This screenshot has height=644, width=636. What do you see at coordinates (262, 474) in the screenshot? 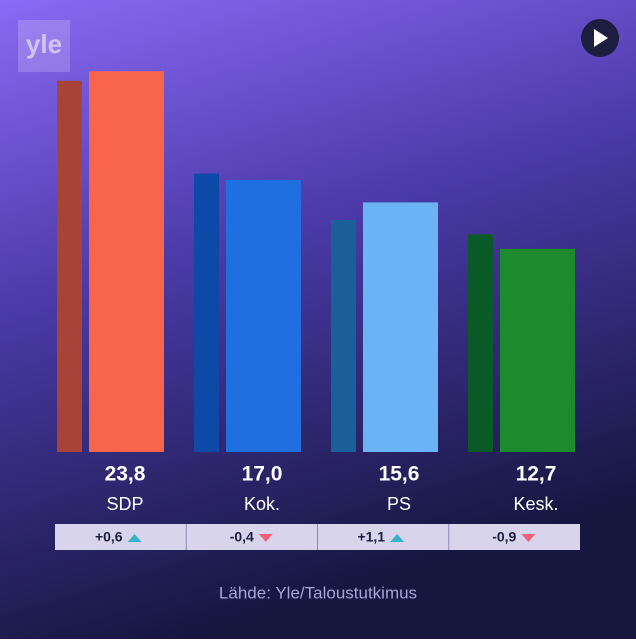
I see `value-label: 17,0` at bounding box center [262, 474].